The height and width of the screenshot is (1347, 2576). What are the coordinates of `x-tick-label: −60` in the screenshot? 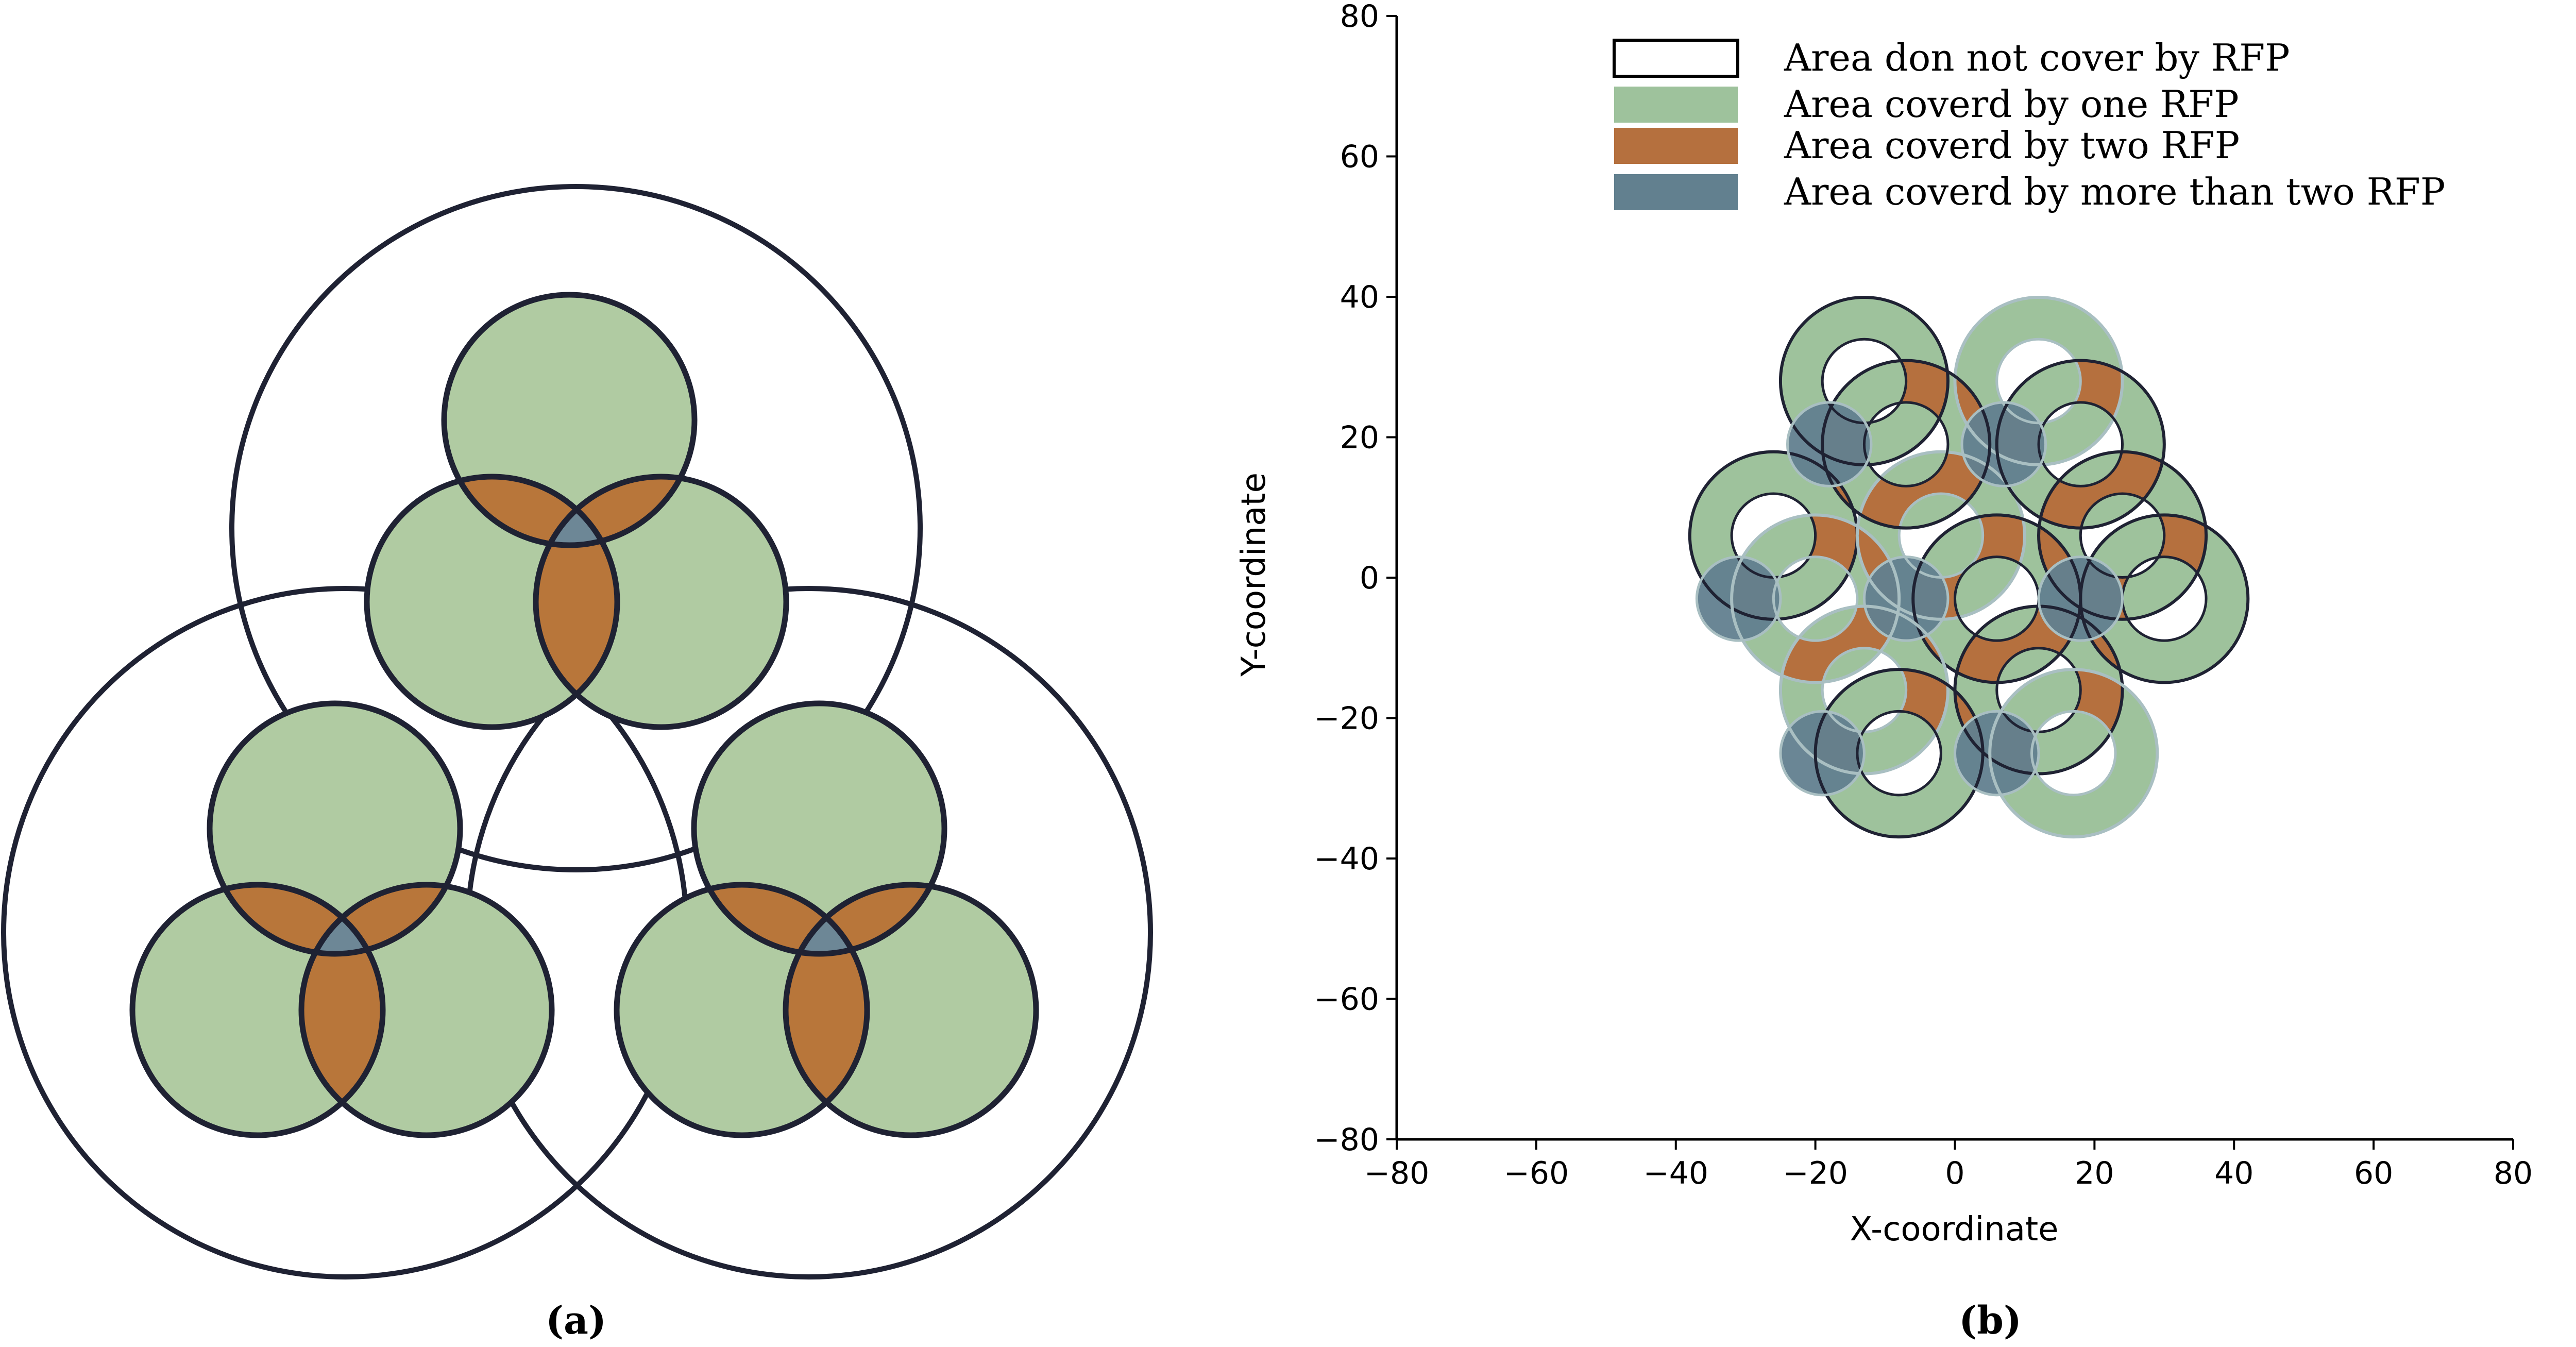 It's located at (1536, 1173).